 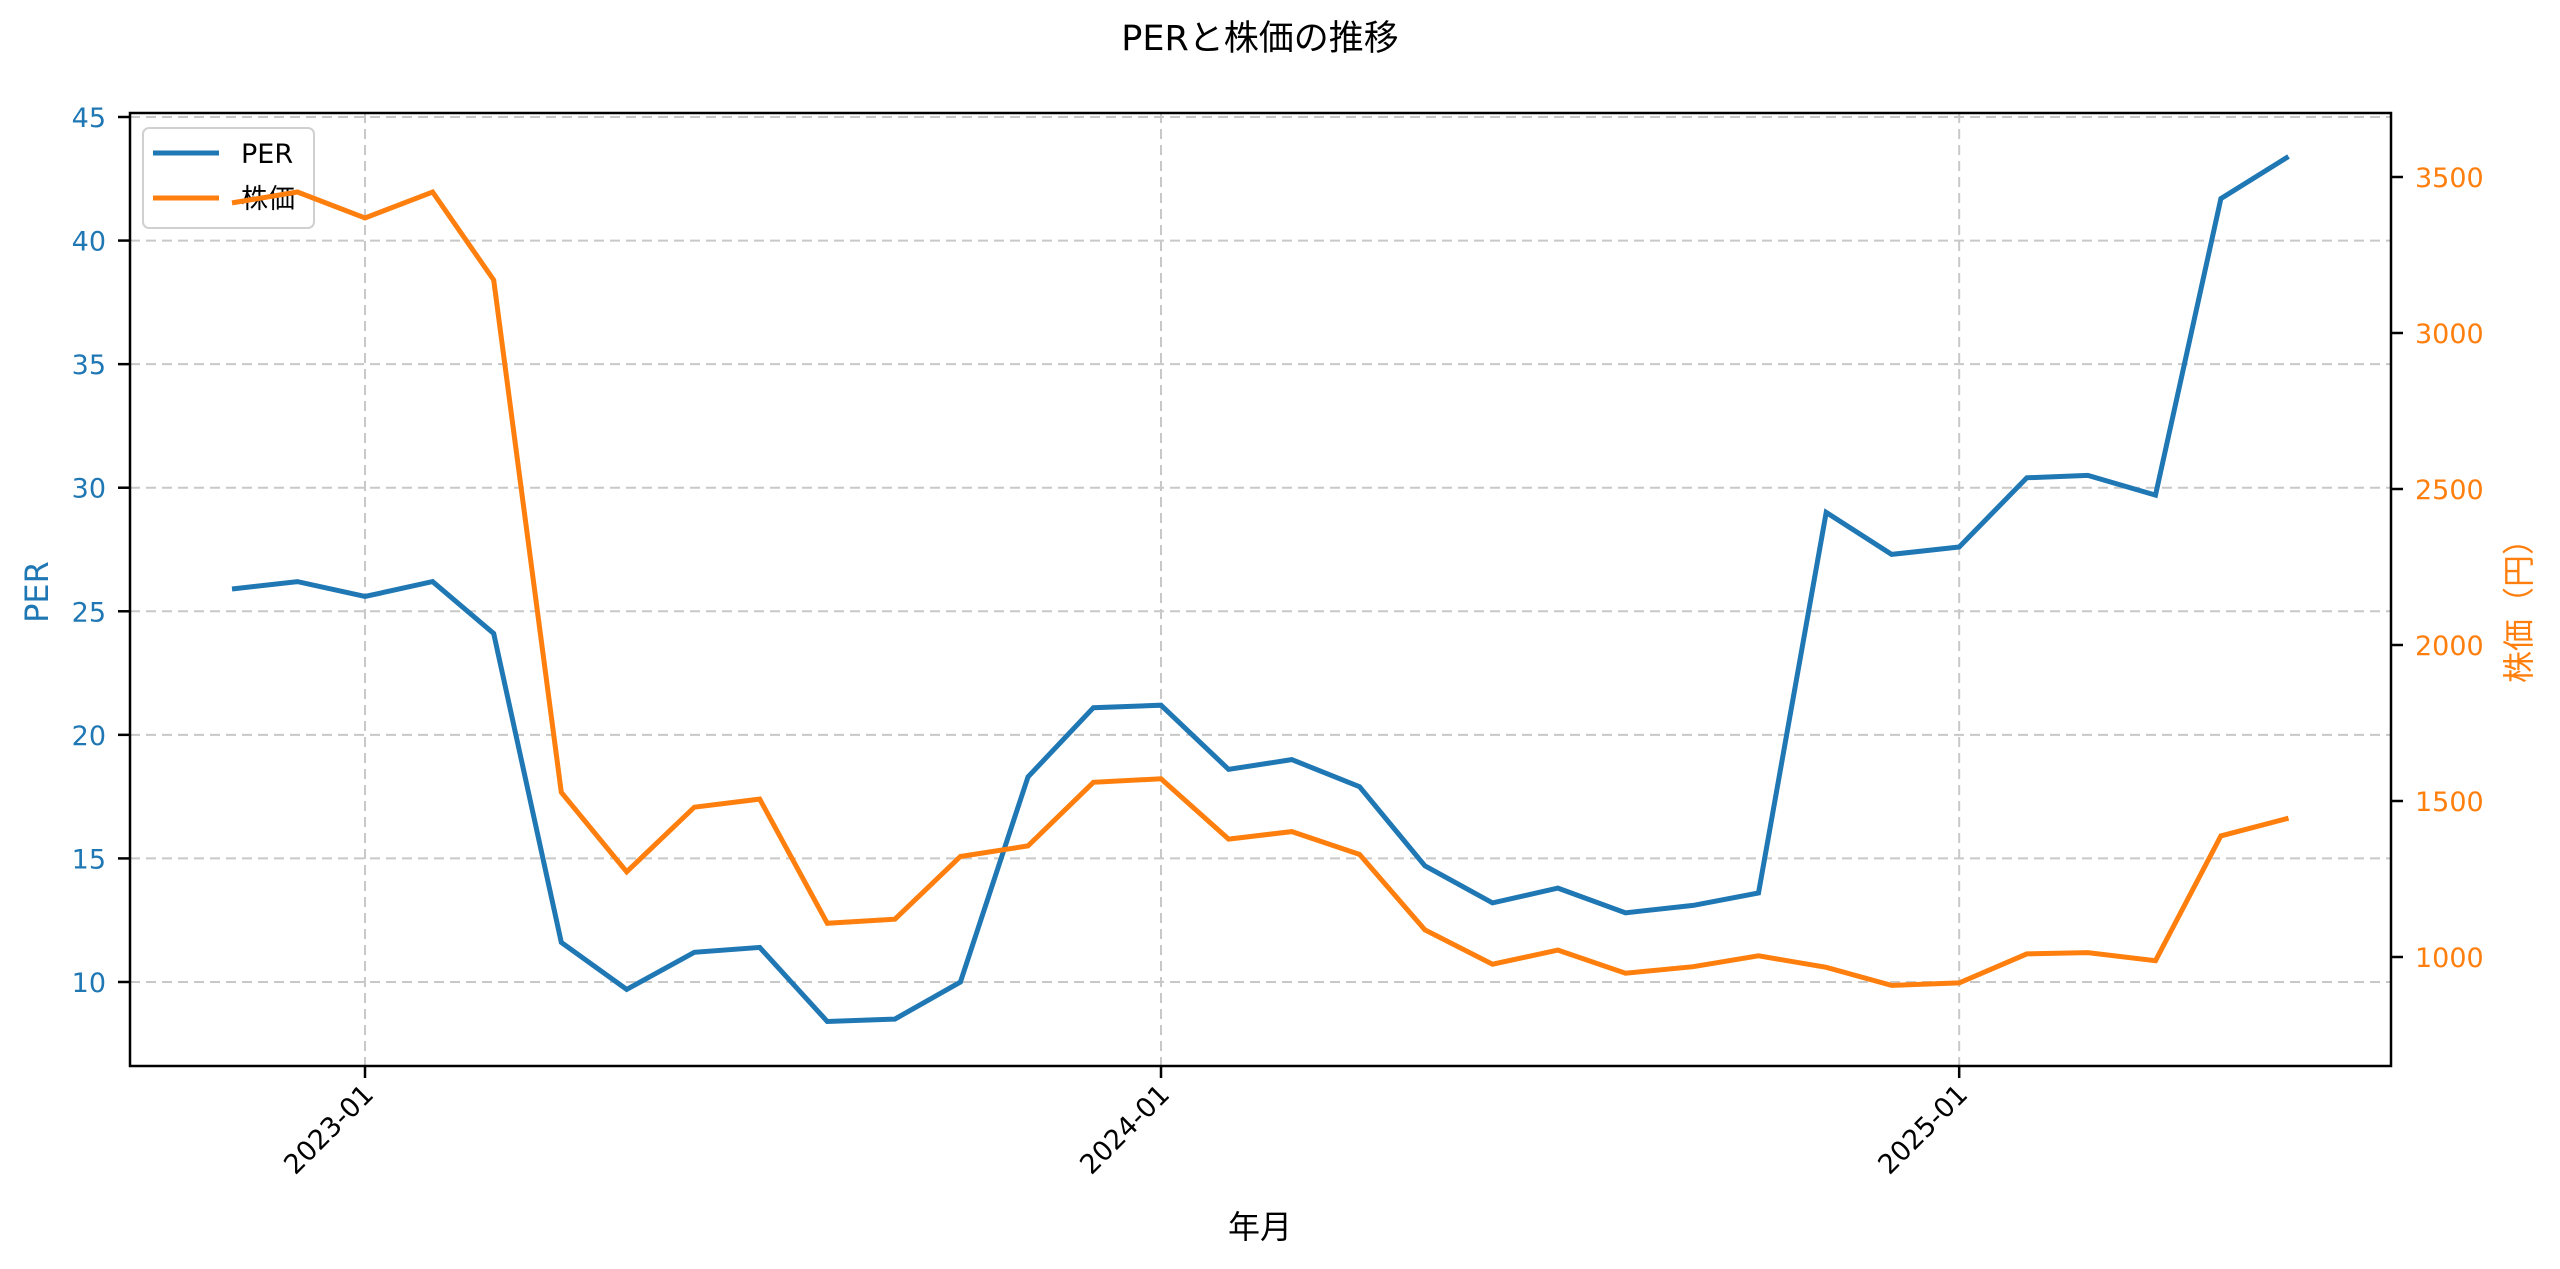 I want to click on right-y-axis: 1000 1500 2000 2500 3000 3500, so click(x=2437, y=568).